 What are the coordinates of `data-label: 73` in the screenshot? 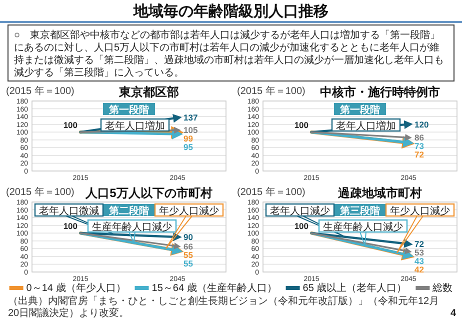 It's located at (419, 146).